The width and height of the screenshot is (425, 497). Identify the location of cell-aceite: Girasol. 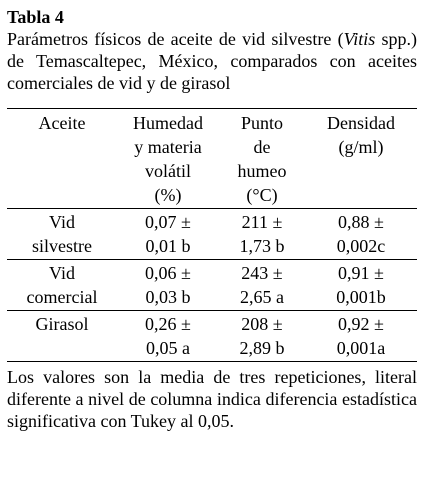
(62, 336).